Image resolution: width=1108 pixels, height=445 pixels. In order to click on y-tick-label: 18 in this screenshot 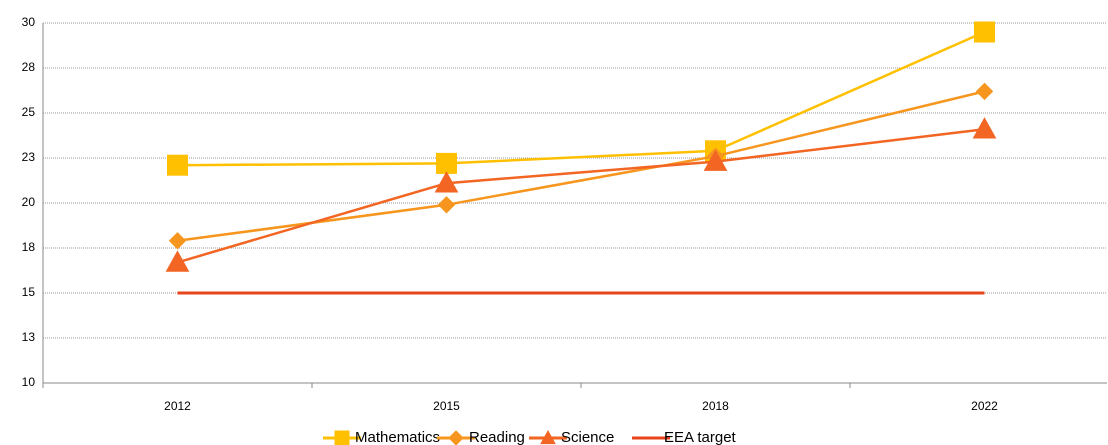, I will do `click(29, 247)`.